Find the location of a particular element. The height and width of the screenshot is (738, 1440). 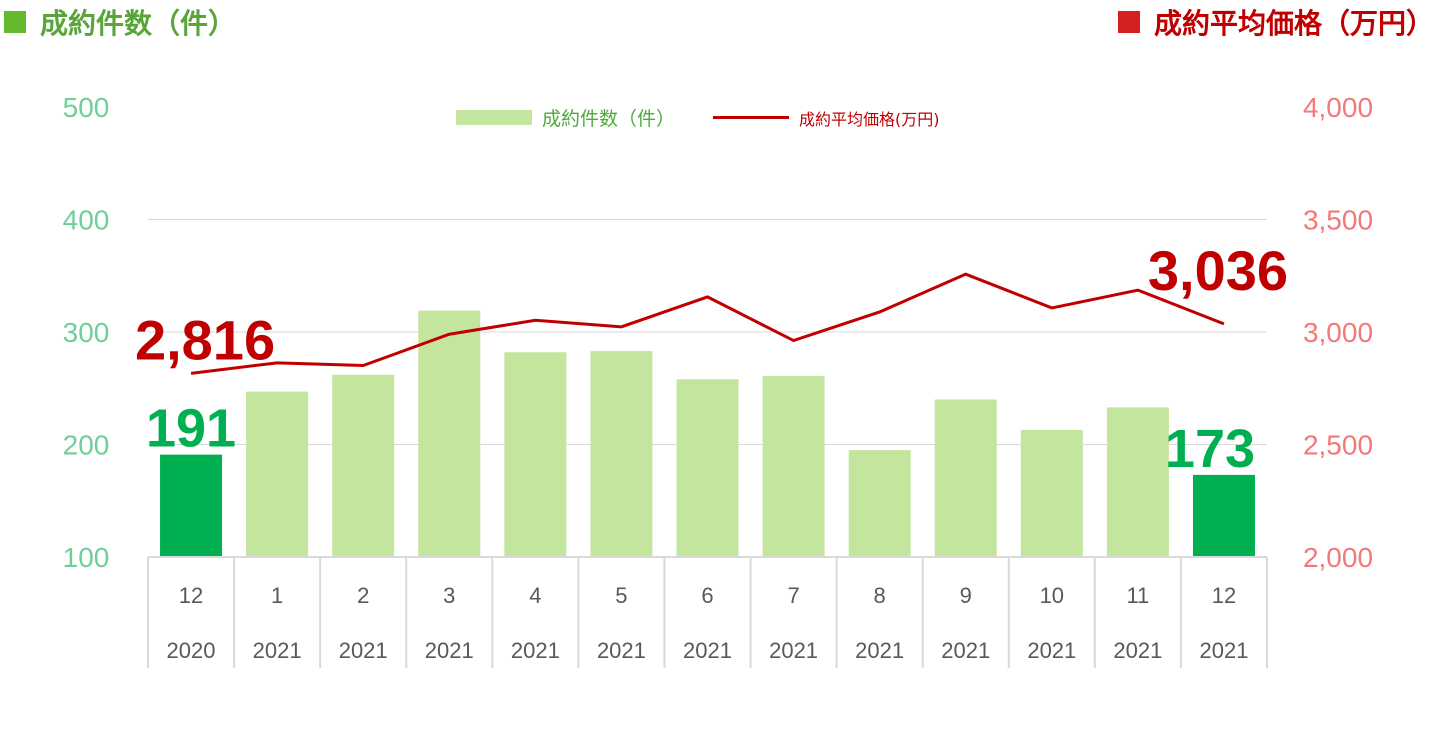

category-month-label: 6 is located at coordinates (707, 595).